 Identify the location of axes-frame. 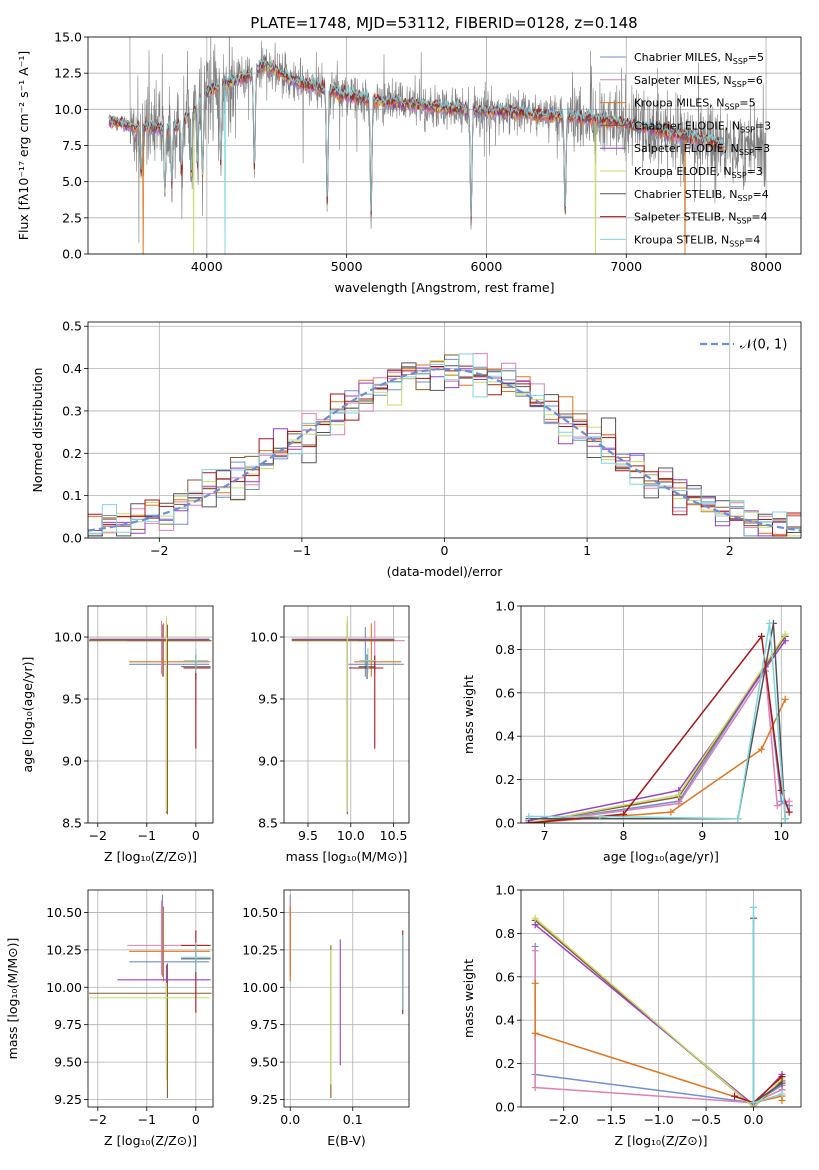
(150, 714).